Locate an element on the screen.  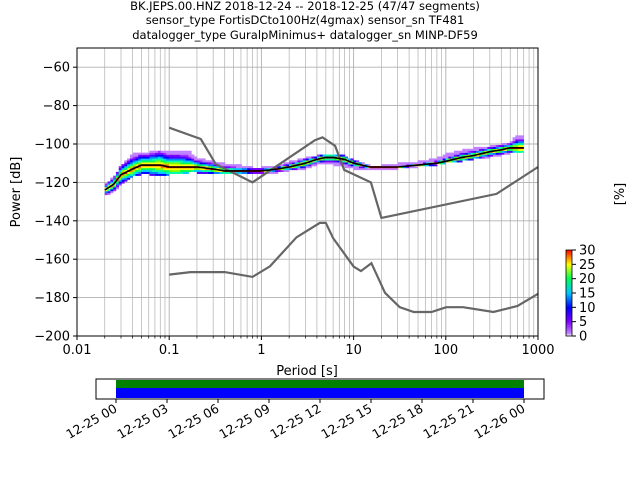
y-axis-ticks: −60 −80 −100 −120 −140 −160 −180 −200 is located at coordinates (55, 203).